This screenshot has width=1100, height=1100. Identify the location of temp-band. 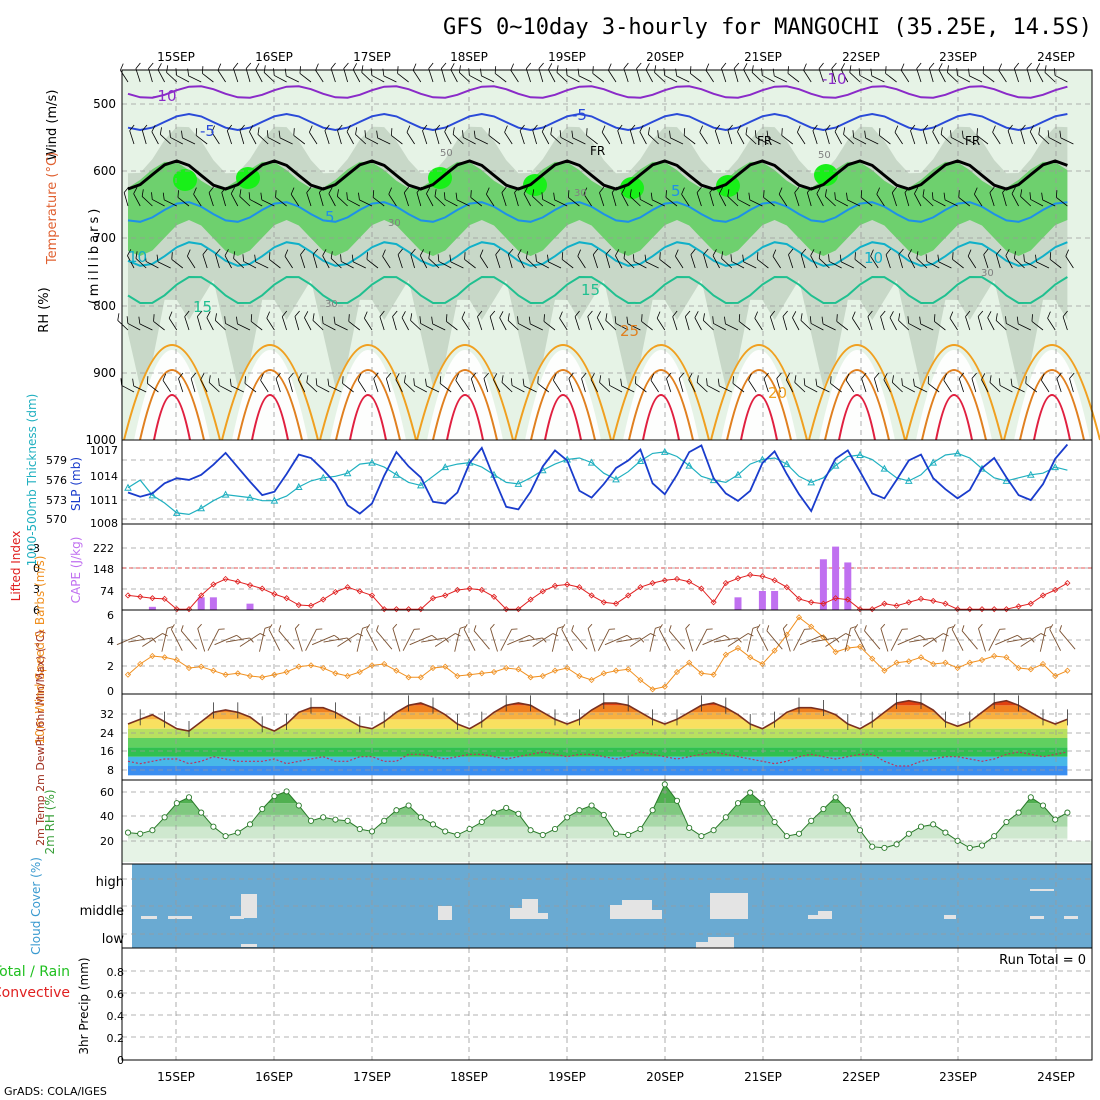
(598, 709).